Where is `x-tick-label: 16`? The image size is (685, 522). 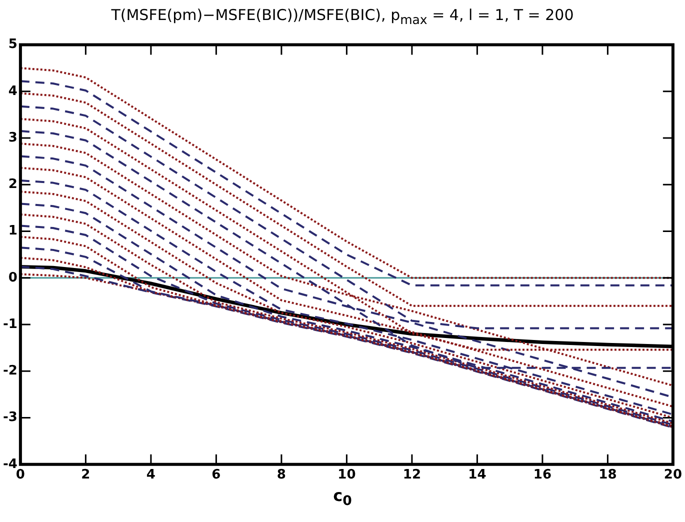
x-tick-label: 16 is located at coordinates (542, 475).